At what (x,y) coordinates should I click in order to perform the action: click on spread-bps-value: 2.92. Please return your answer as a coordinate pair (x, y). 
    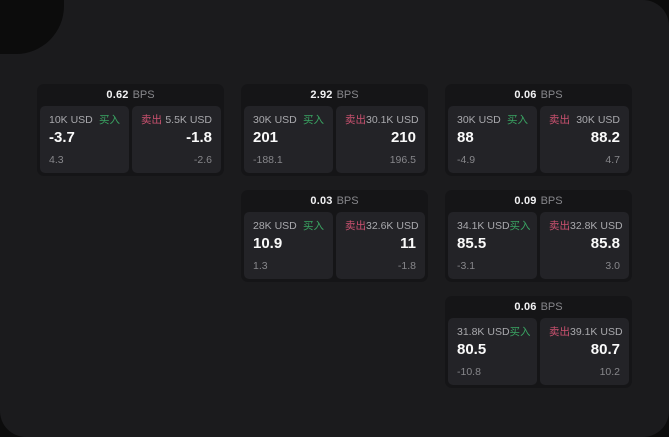
    Looking at the image, I should click on (321, 95).